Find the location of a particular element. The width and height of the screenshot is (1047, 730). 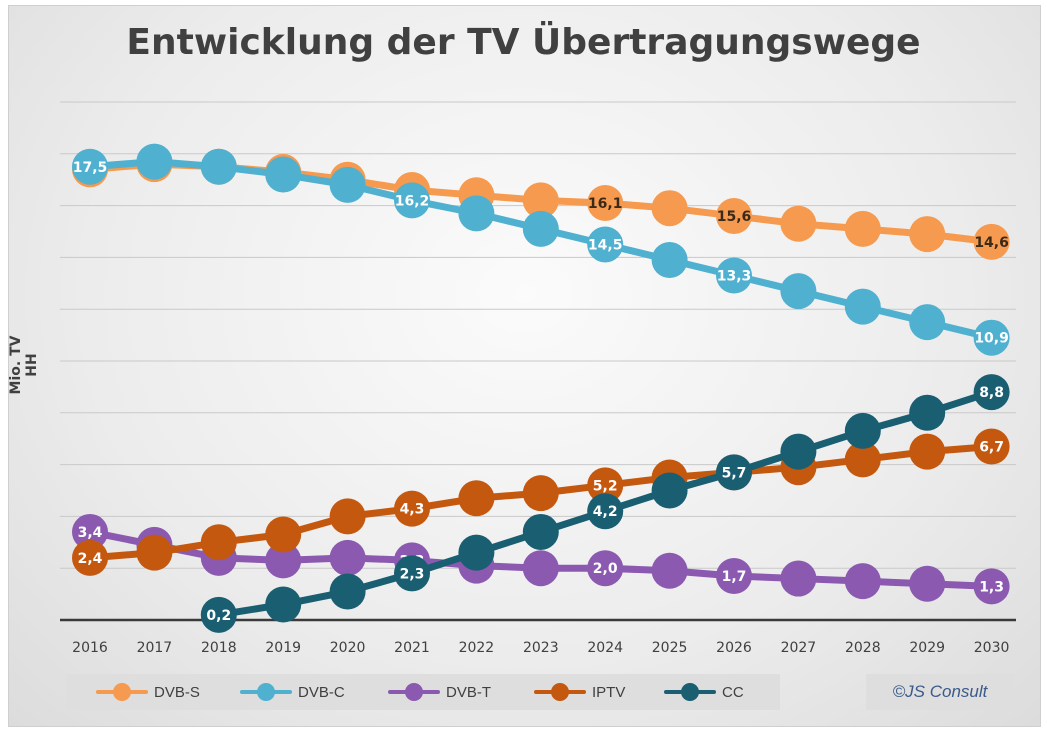

legend-label: CC is located at coordinates (733, 692).